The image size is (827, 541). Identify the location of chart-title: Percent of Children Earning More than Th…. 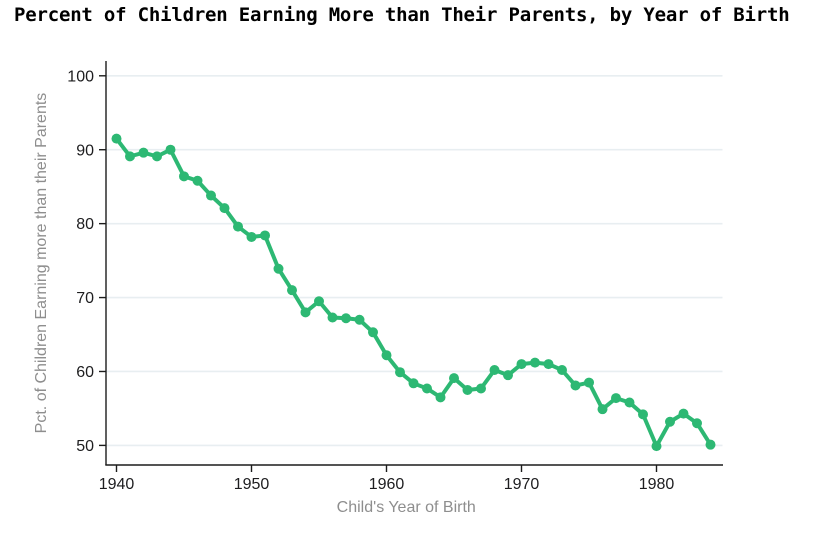
(402, 15).